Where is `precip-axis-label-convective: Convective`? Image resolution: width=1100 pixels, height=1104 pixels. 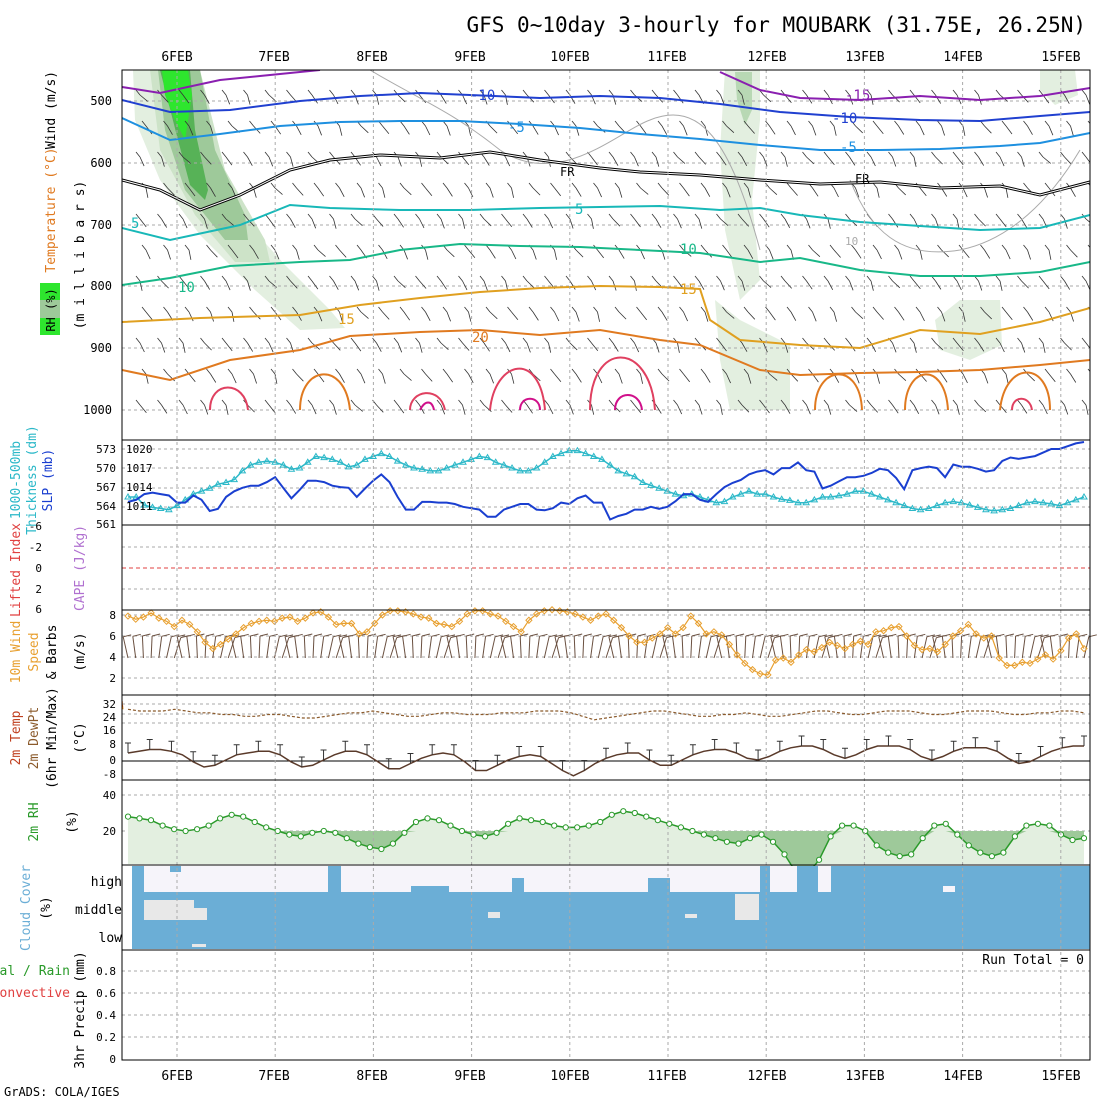 precip-axis-label-convective: Convective is located at coordinates (35, 993).